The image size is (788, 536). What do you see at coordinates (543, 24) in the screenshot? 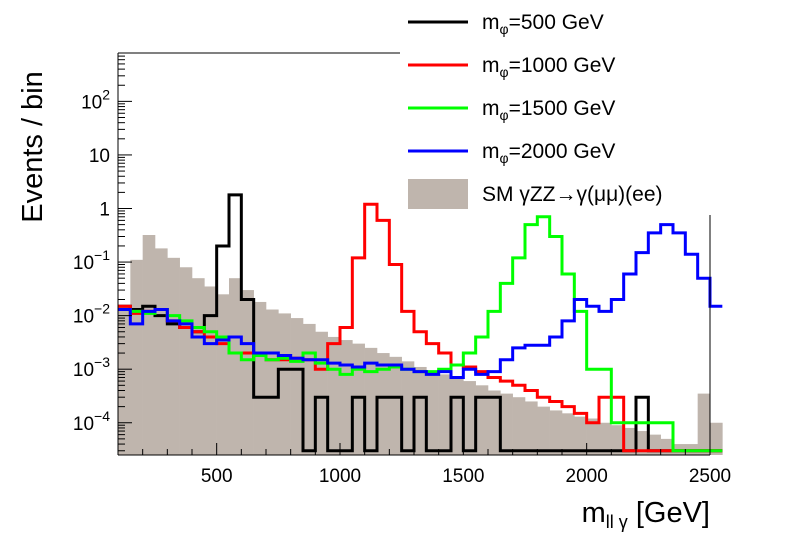
I see `legend-label: mφ=500 GeV` at bounding box center [543, 24].